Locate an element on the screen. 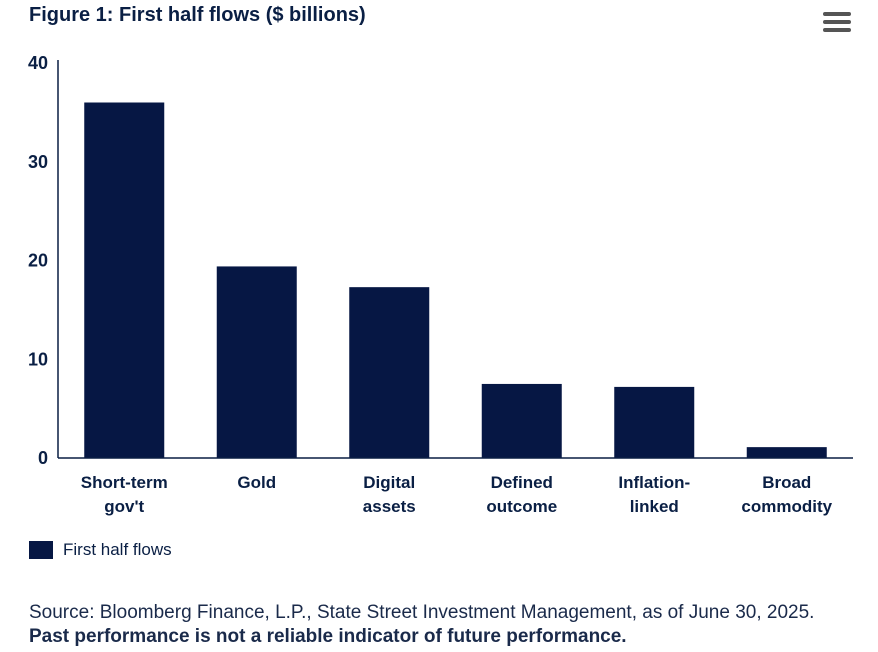  y-tick-label: 40 is located at coordinates (38, 63).